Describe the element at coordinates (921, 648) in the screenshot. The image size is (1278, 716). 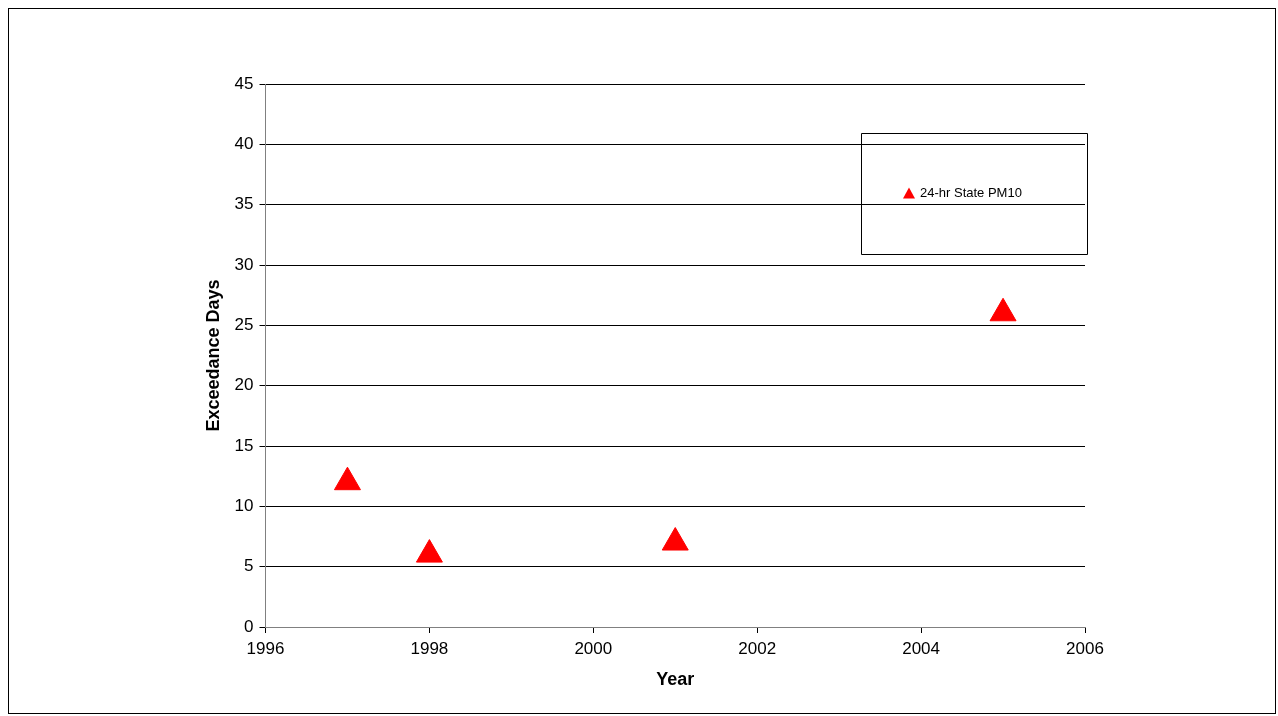
I see `x-tick-label: 2004` at that location.